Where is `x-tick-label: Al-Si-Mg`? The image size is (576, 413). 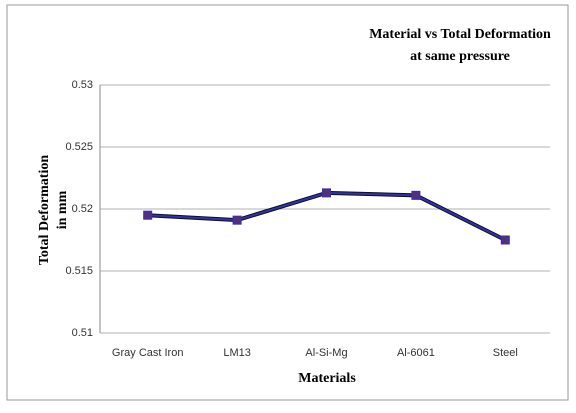
x-tick-label: Al-Si-Mg is located at coordinates (326, 353).